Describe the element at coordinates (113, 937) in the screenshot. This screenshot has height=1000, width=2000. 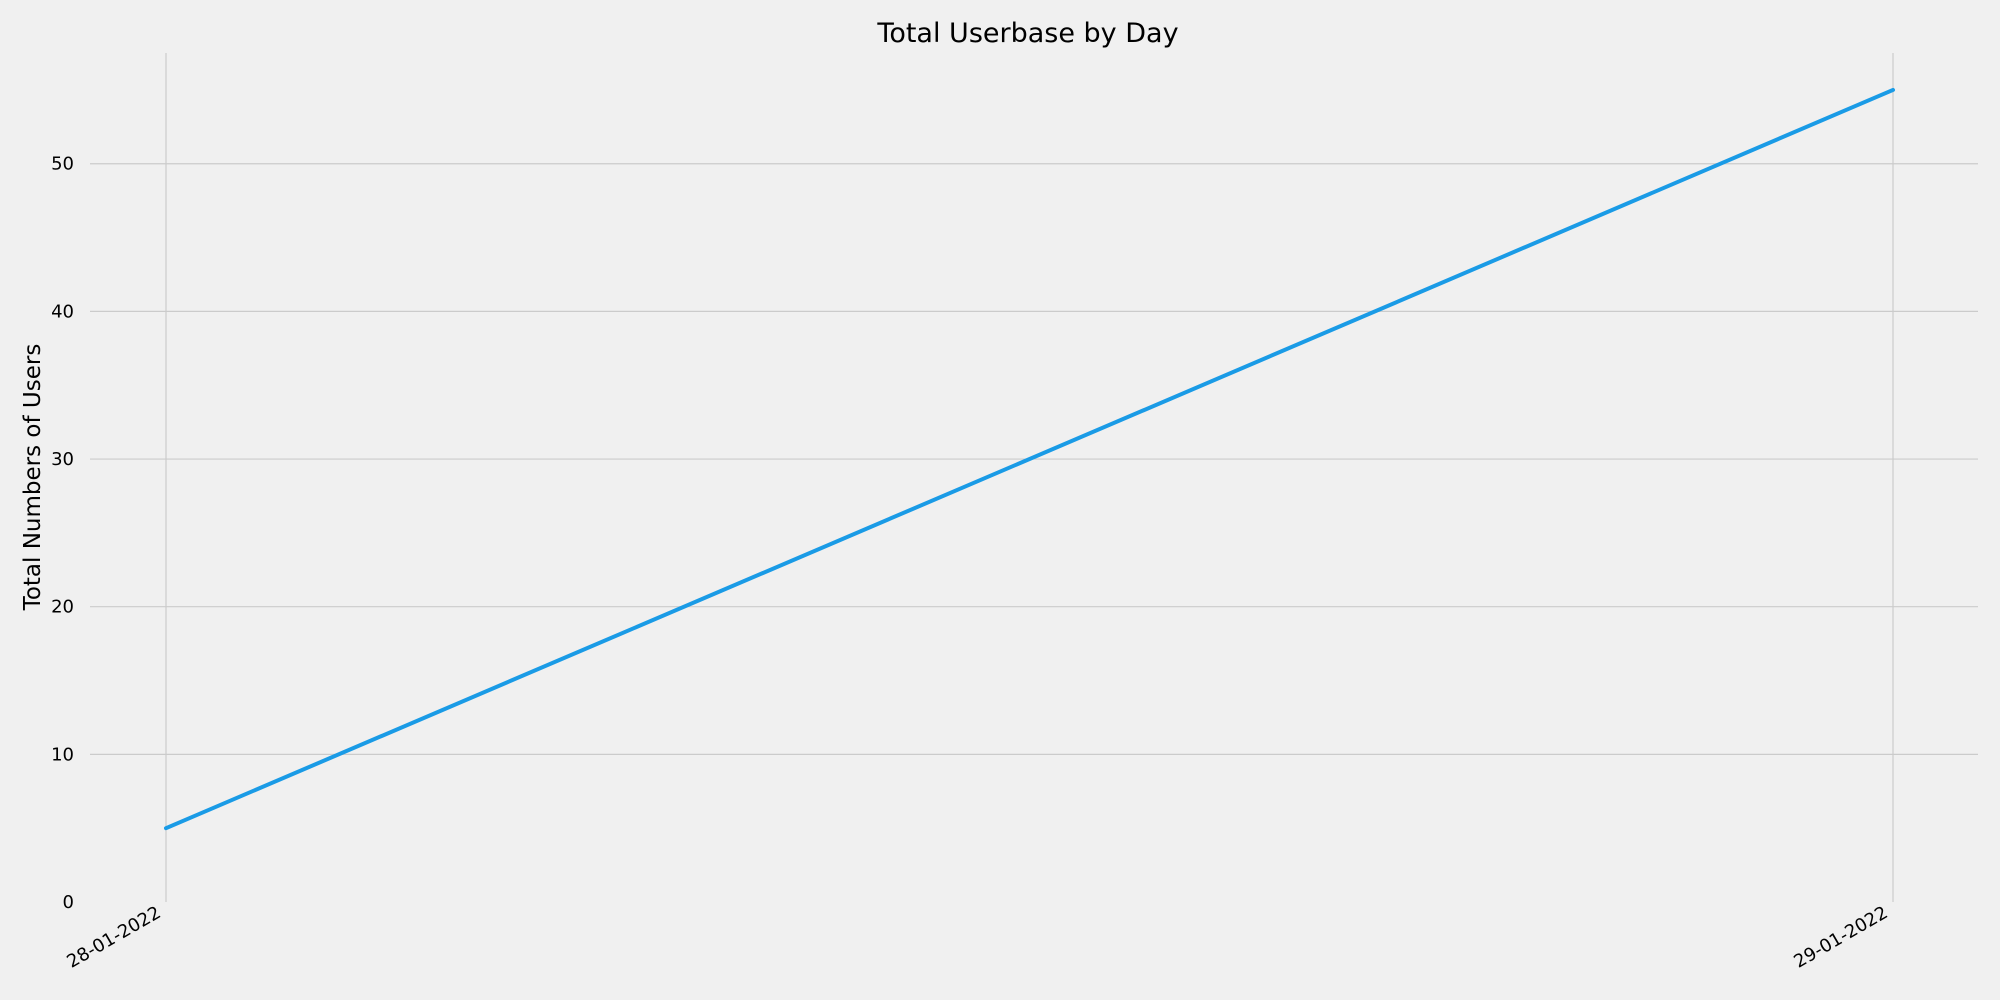
I see `x-tick-label: 28-01-2022` at that location.